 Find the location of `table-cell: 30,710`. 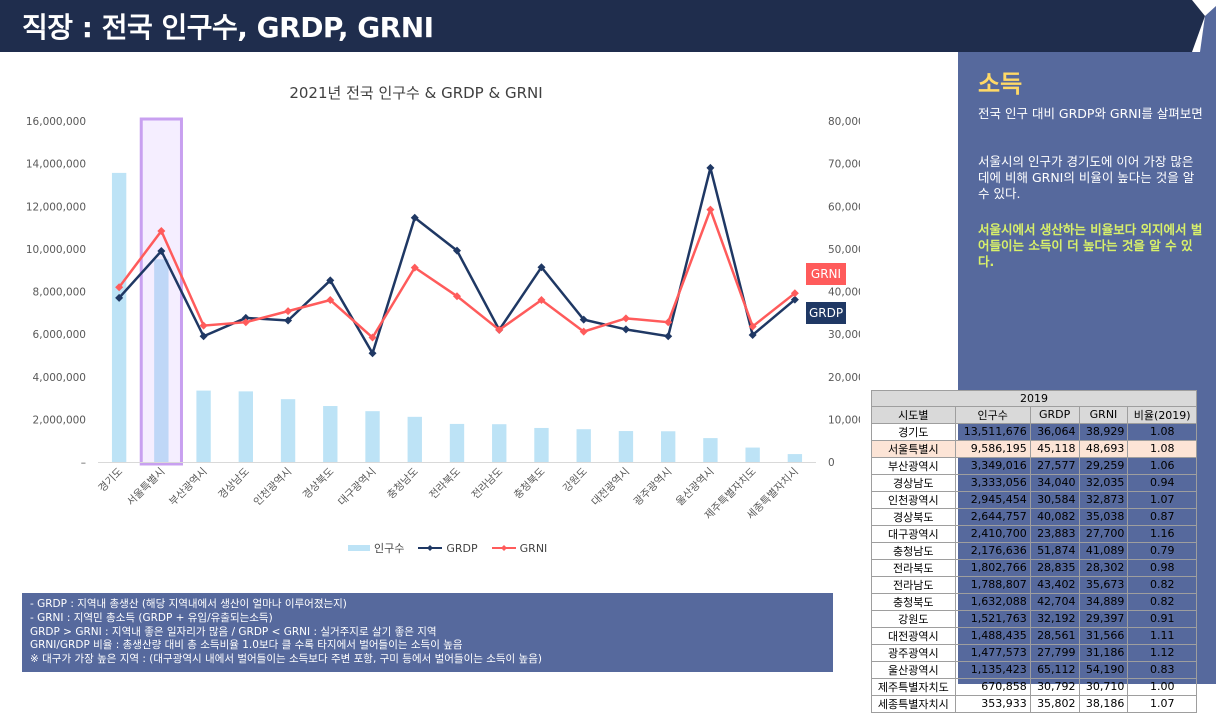

table-cell: 30,710 is located at coordinates (1103, 686).